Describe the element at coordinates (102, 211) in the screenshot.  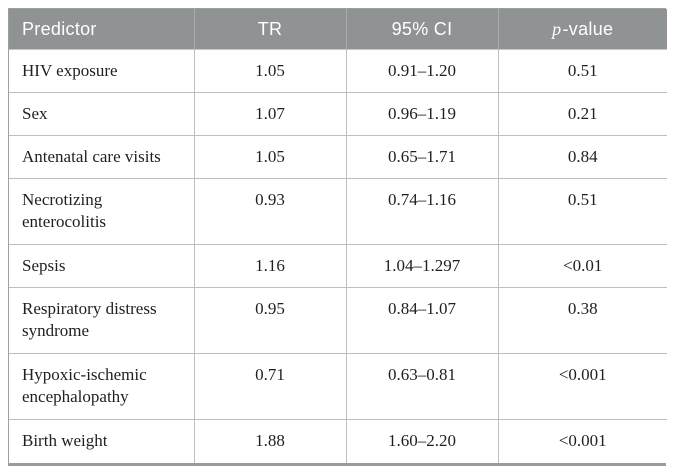
I see `cell-predictor: Necrotizing enterocolitis` at that location.